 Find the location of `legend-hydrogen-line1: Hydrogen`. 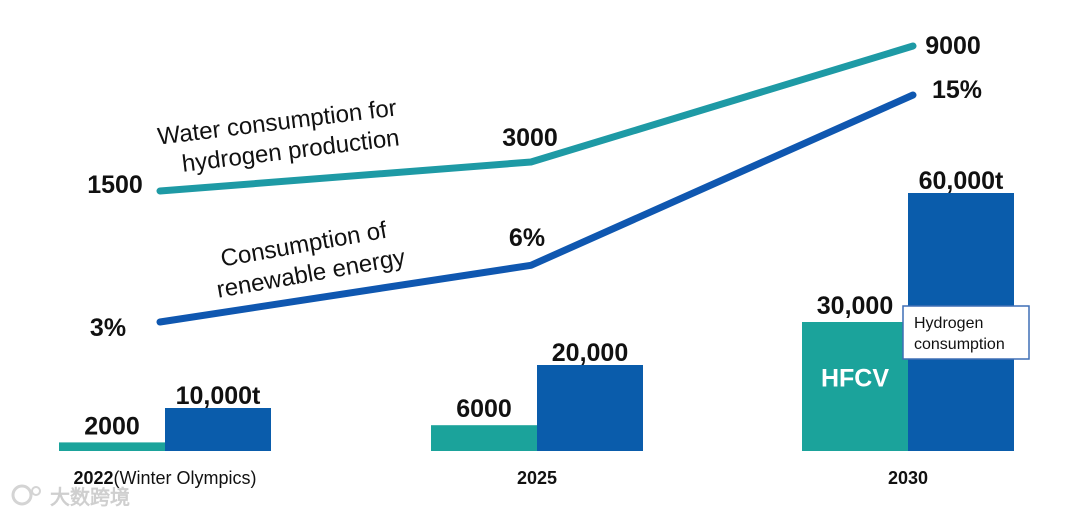

legend-hydrogen-line1: Hydrogen is located at coordinates (948, 323).